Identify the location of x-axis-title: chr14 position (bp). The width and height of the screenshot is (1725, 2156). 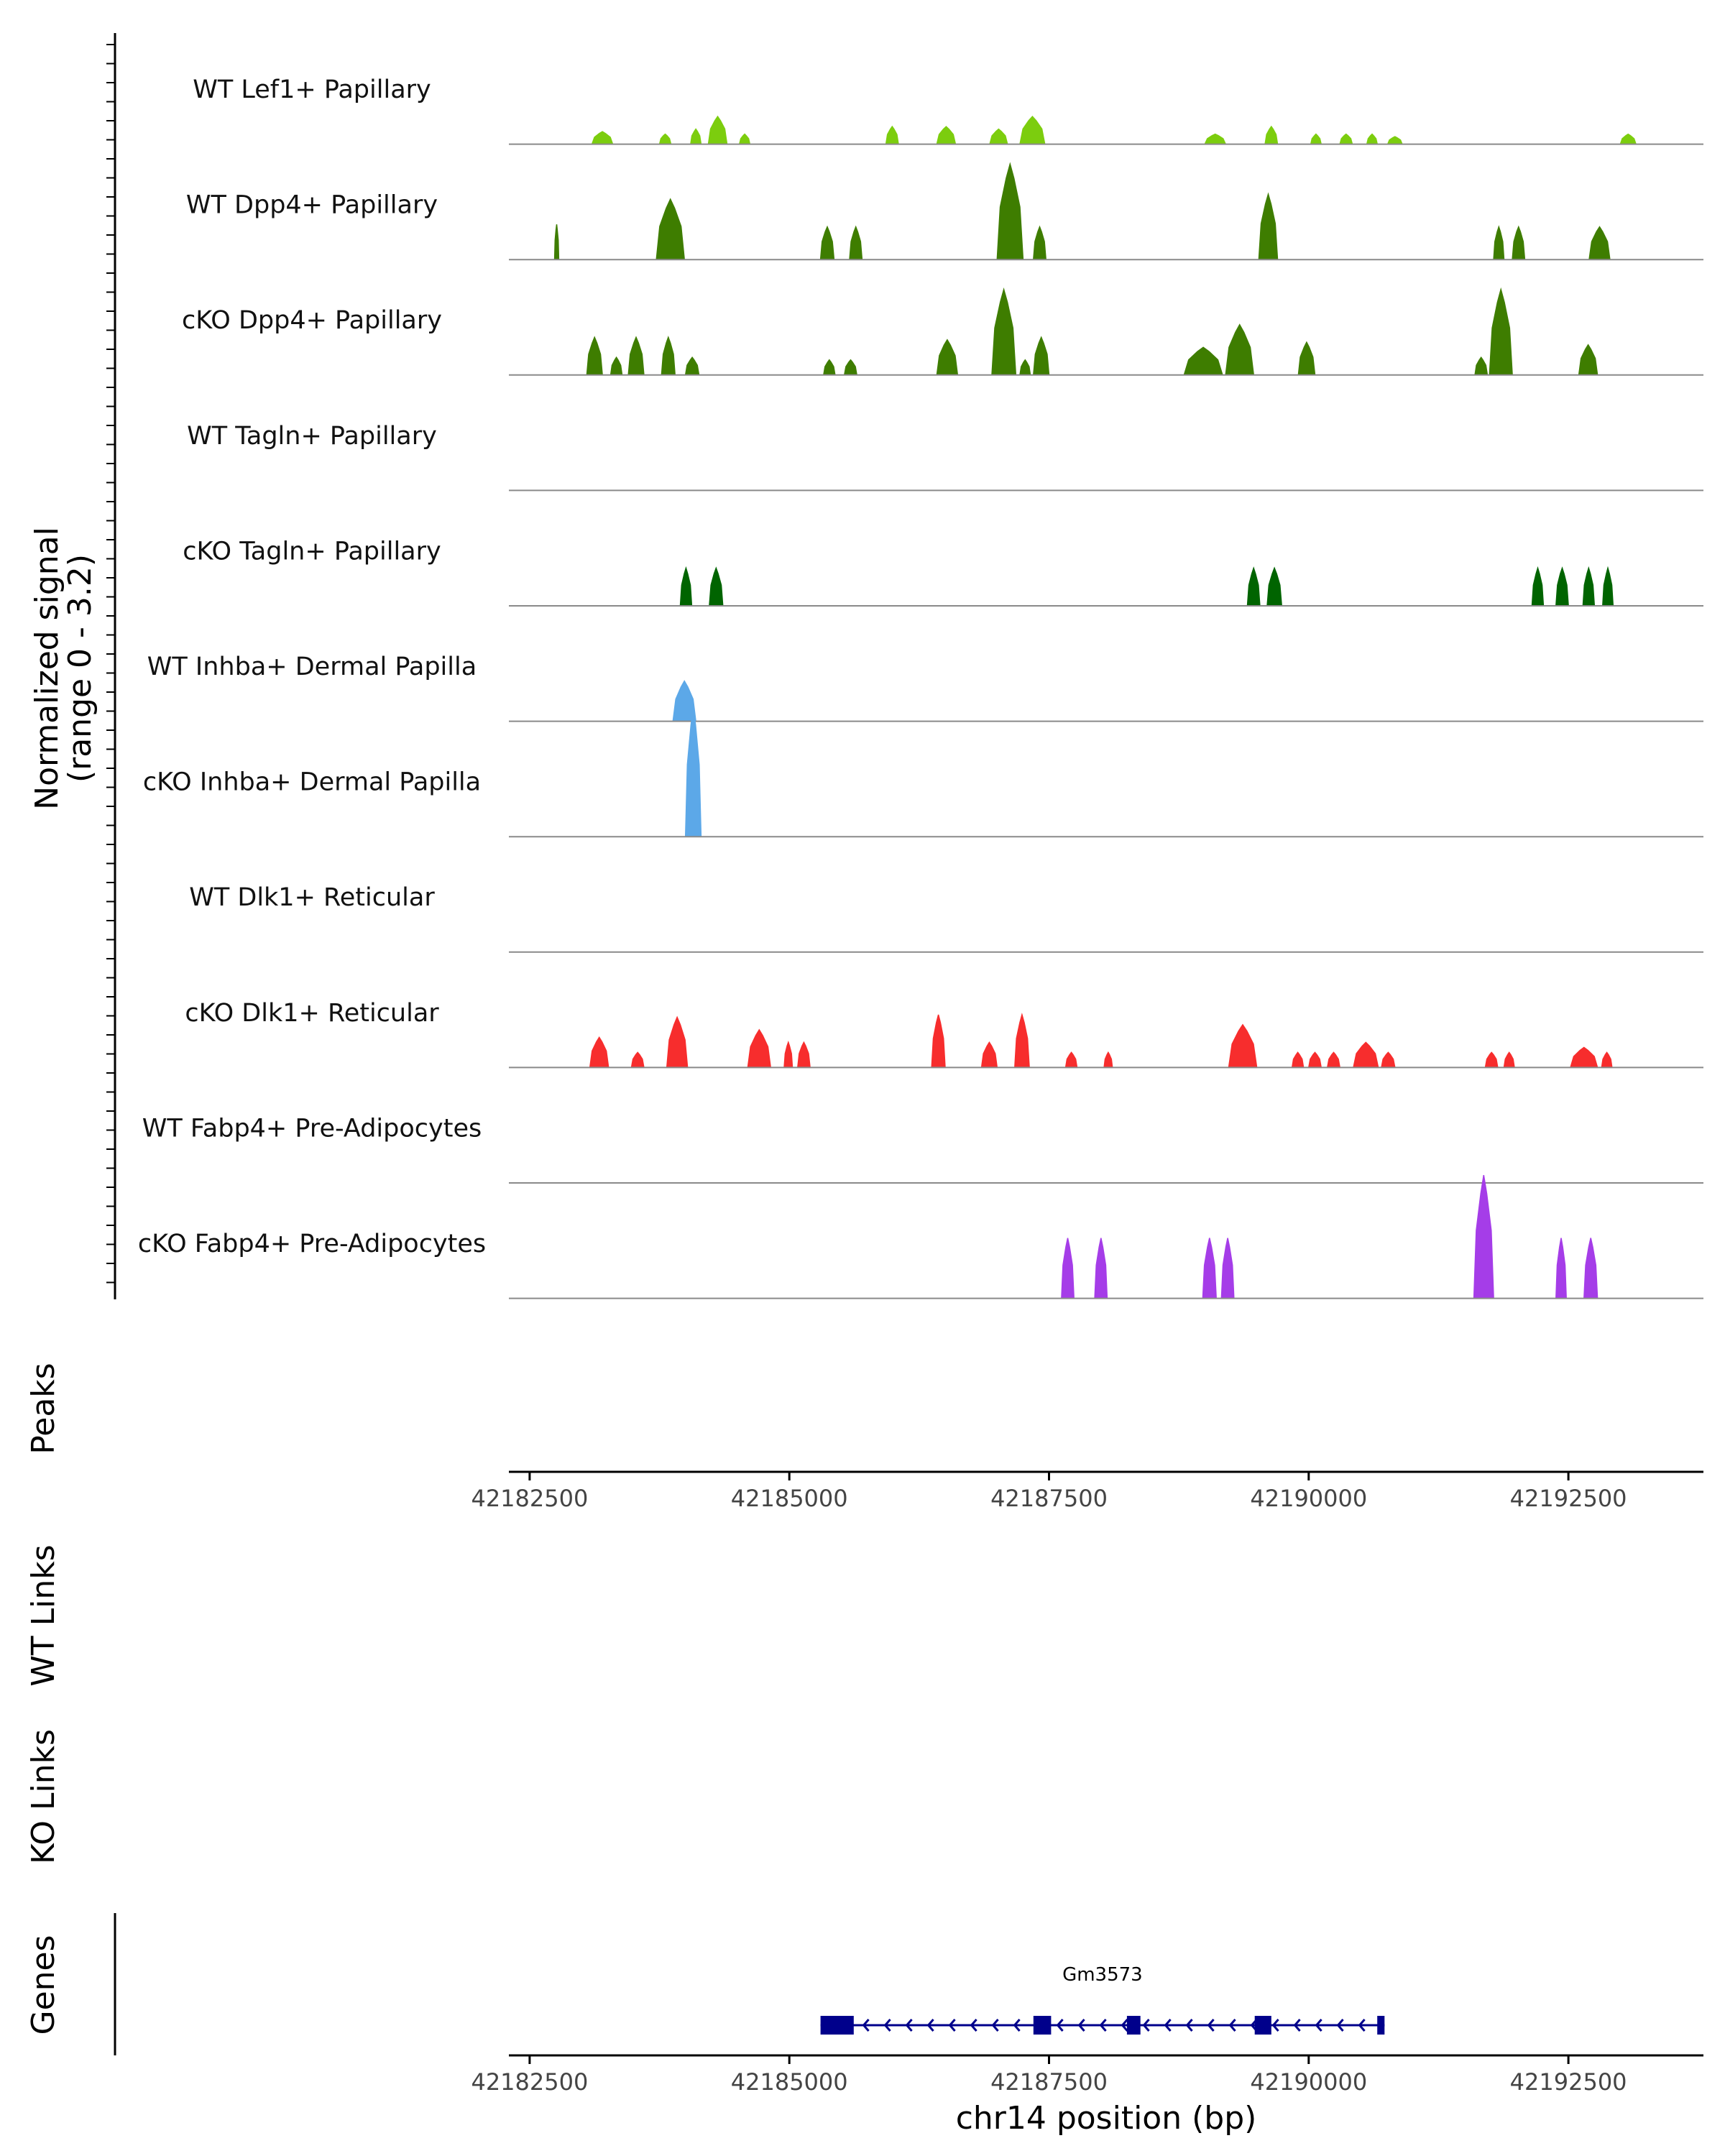
(1106, 2118).